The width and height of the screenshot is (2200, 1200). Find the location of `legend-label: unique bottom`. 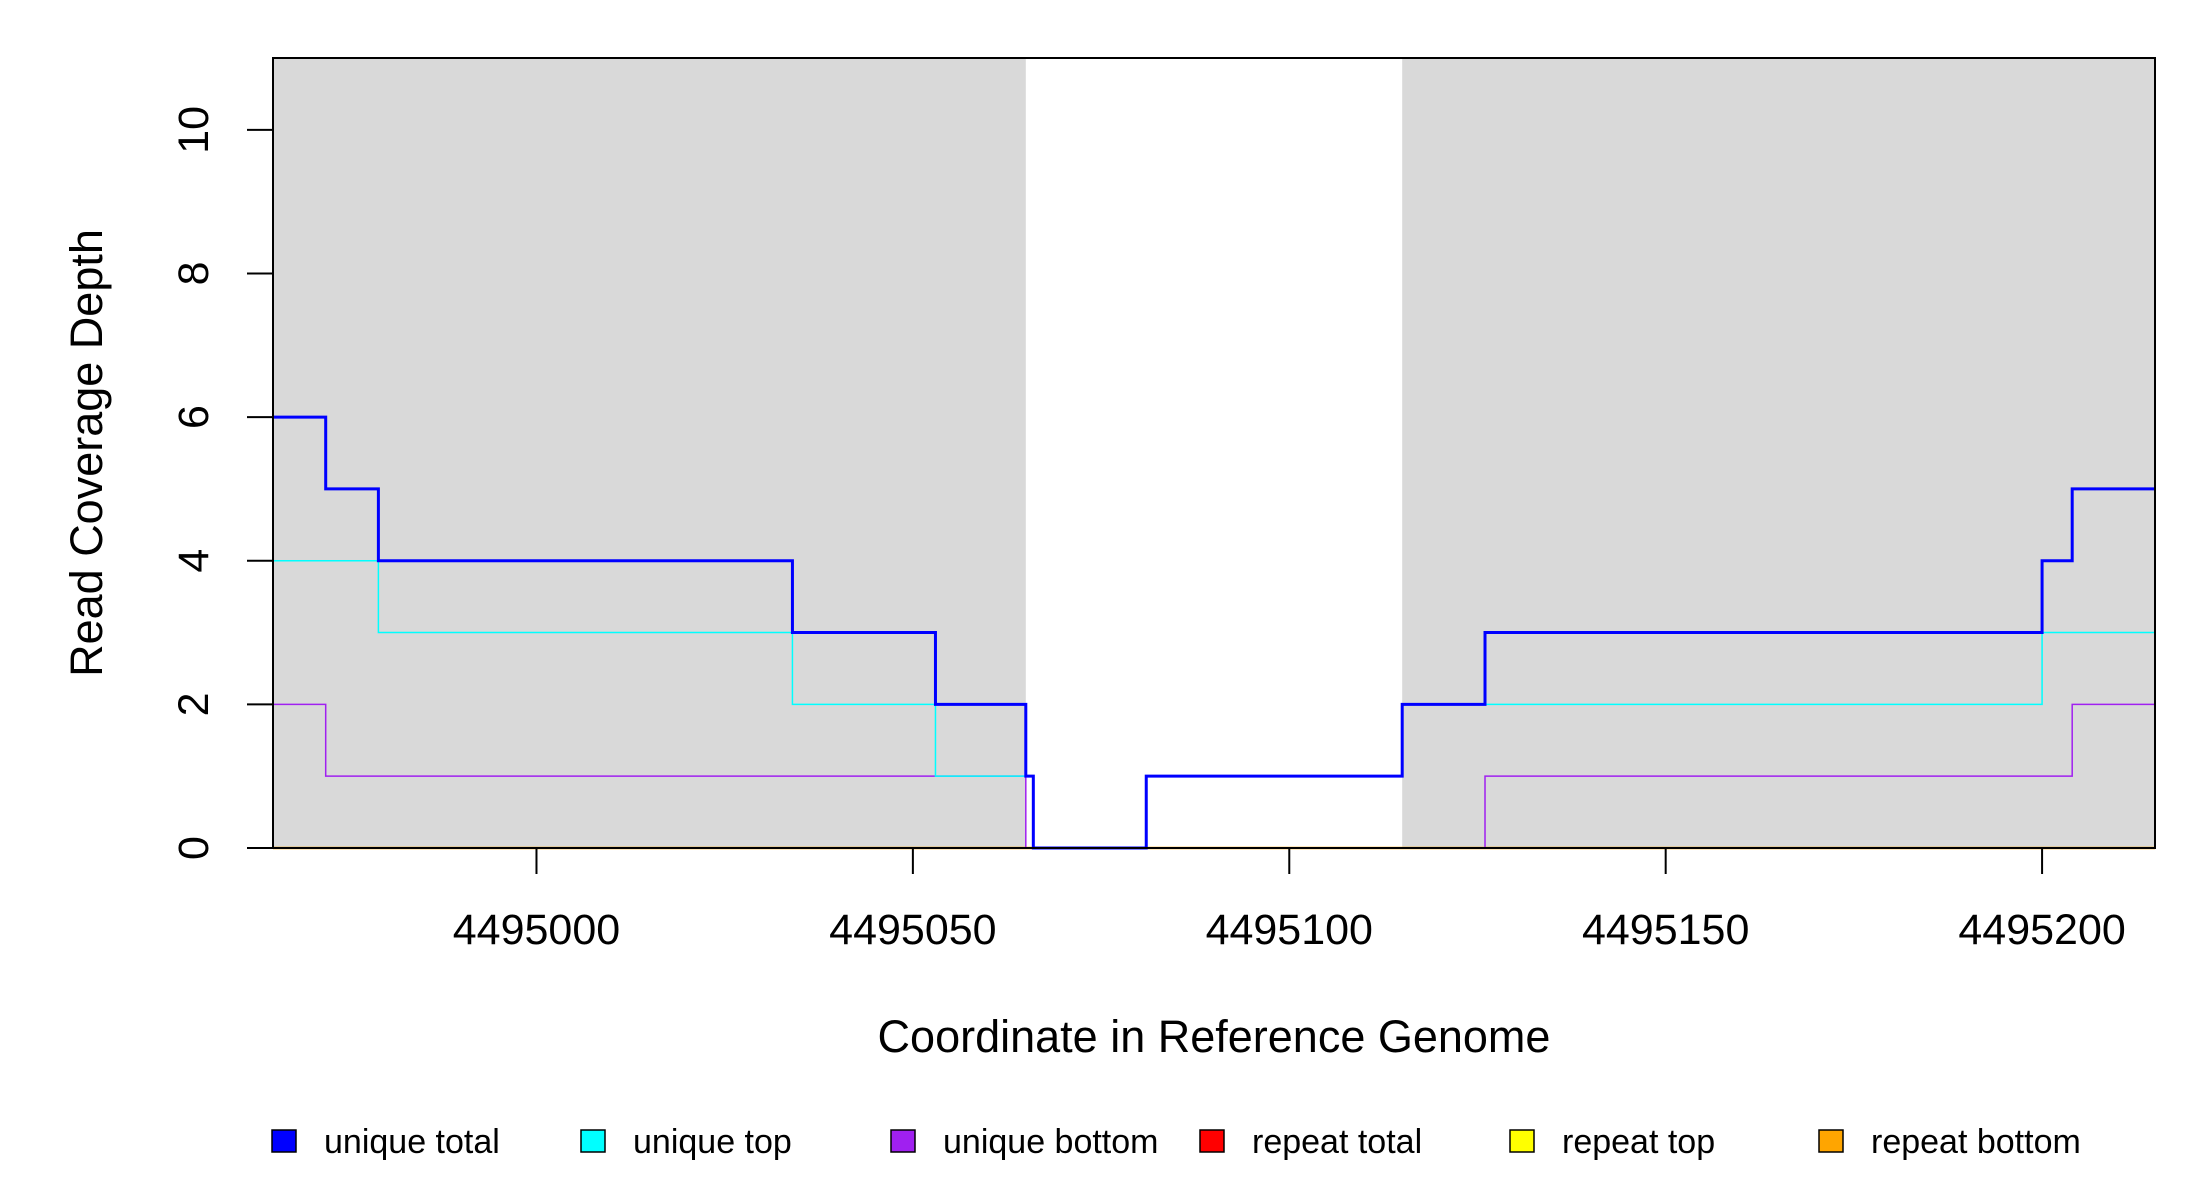

legend-label: unique bottom is located at coordinates (1051, 1142).